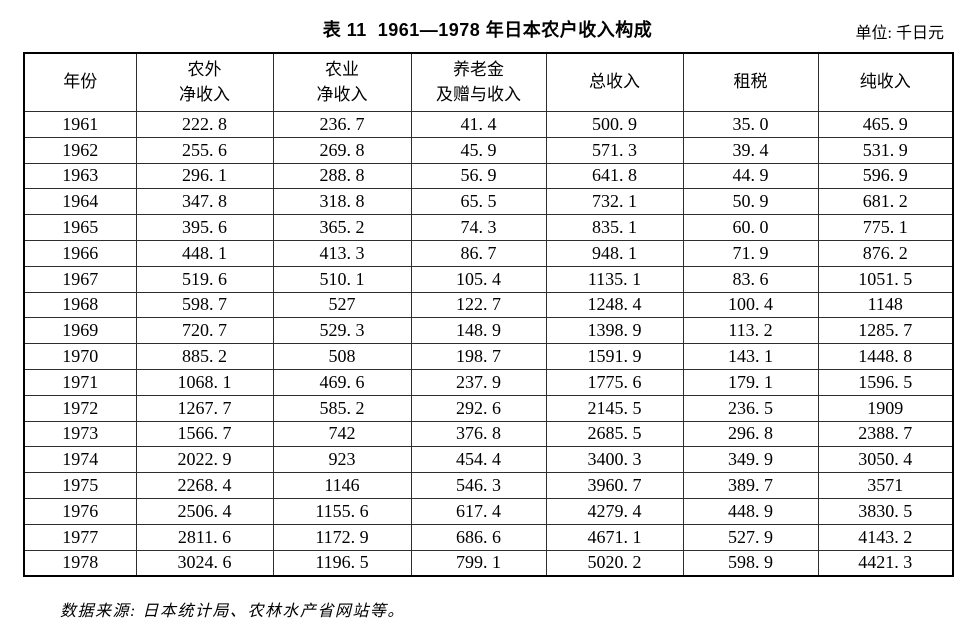 This screenshot has width=975, height=629. I want to click on table-title: 表 11 1961—1978 年日本农户收入构成, so click(487, 30).